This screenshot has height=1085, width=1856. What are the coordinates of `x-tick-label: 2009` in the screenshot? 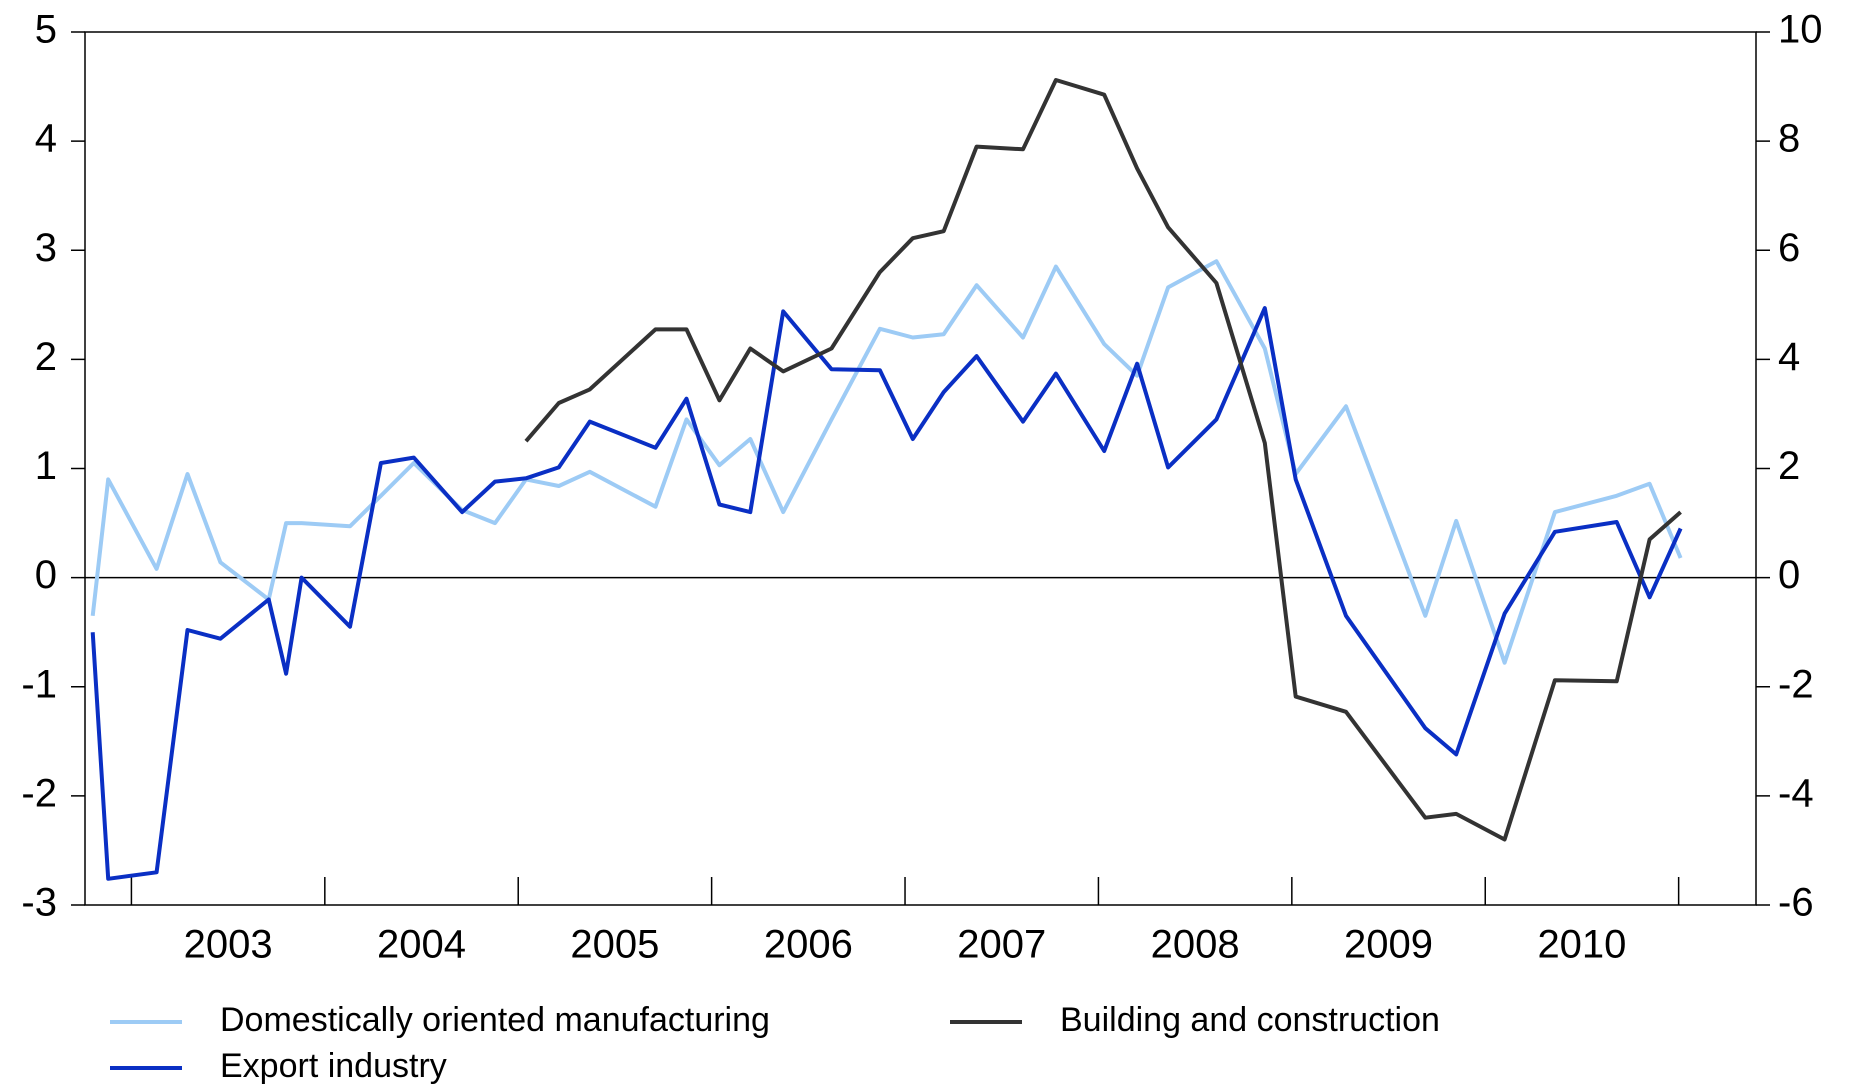 It's located at (1388, 945).